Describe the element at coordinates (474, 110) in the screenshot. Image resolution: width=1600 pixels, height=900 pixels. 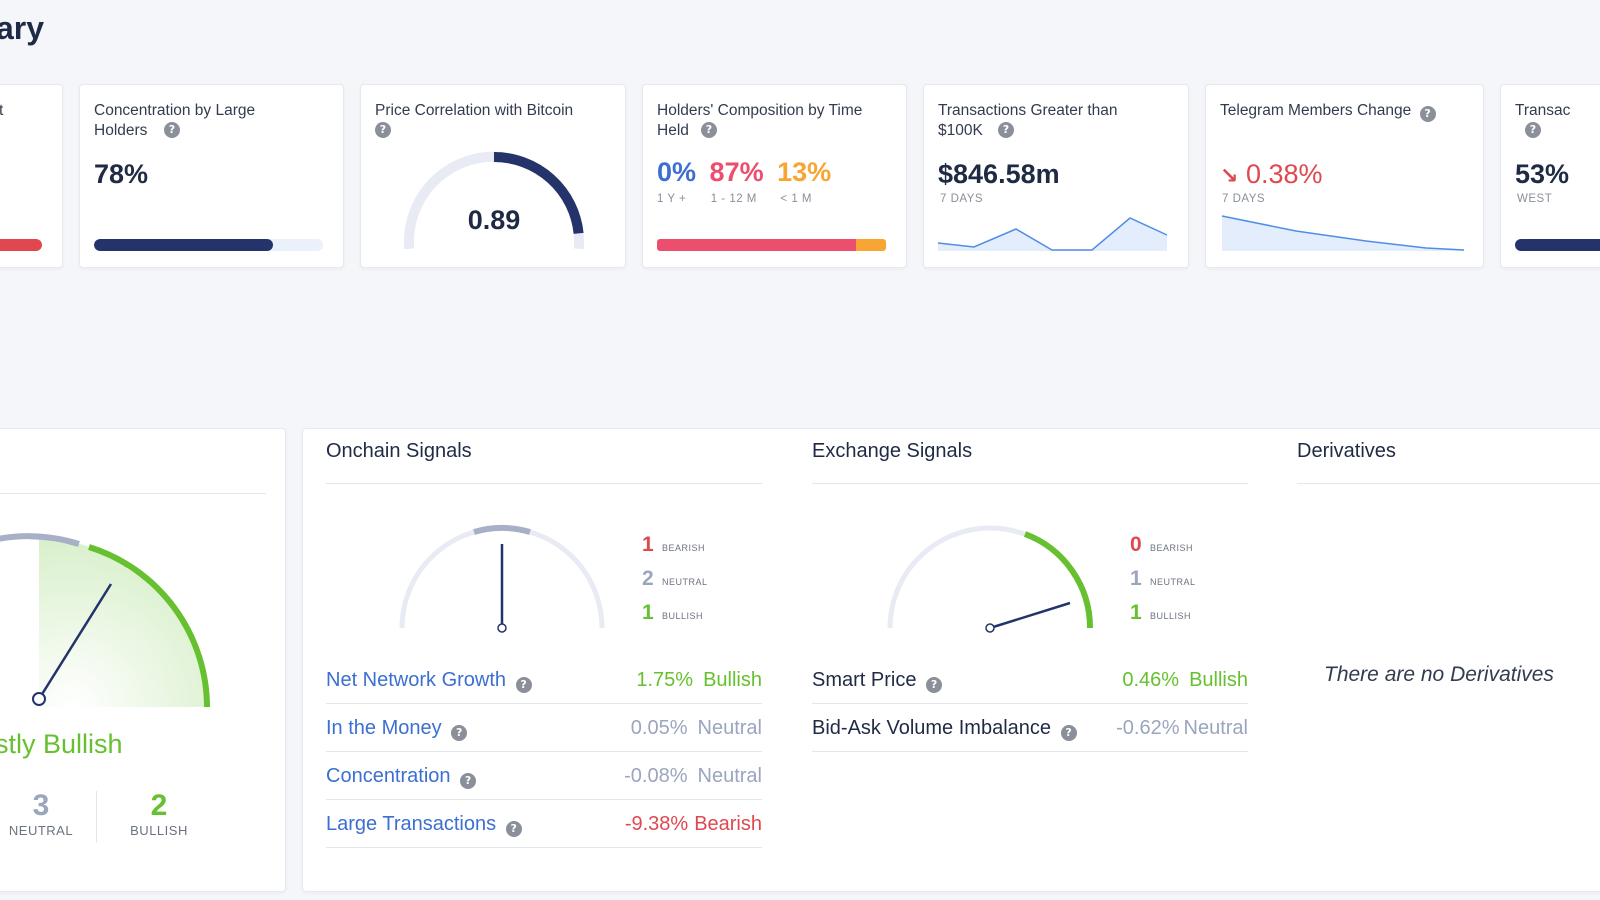
I see `card-title: Price Correlation with Bitcoin` at that location.